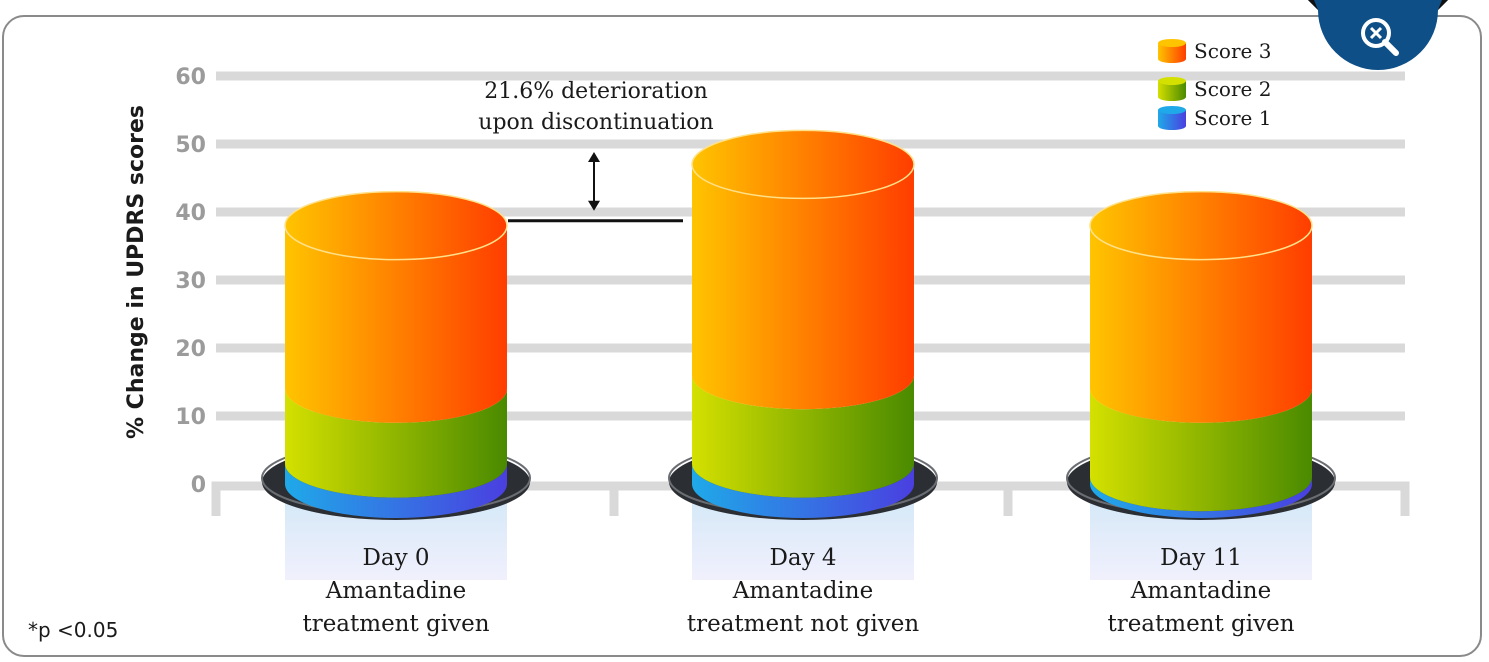 Image resolution: width=1489 pixels, height=662 pixels. What do you see at coordinates (198, 485) in the screenshot?
I see `y-tick-label: 0` at bounding box center [198, 485].